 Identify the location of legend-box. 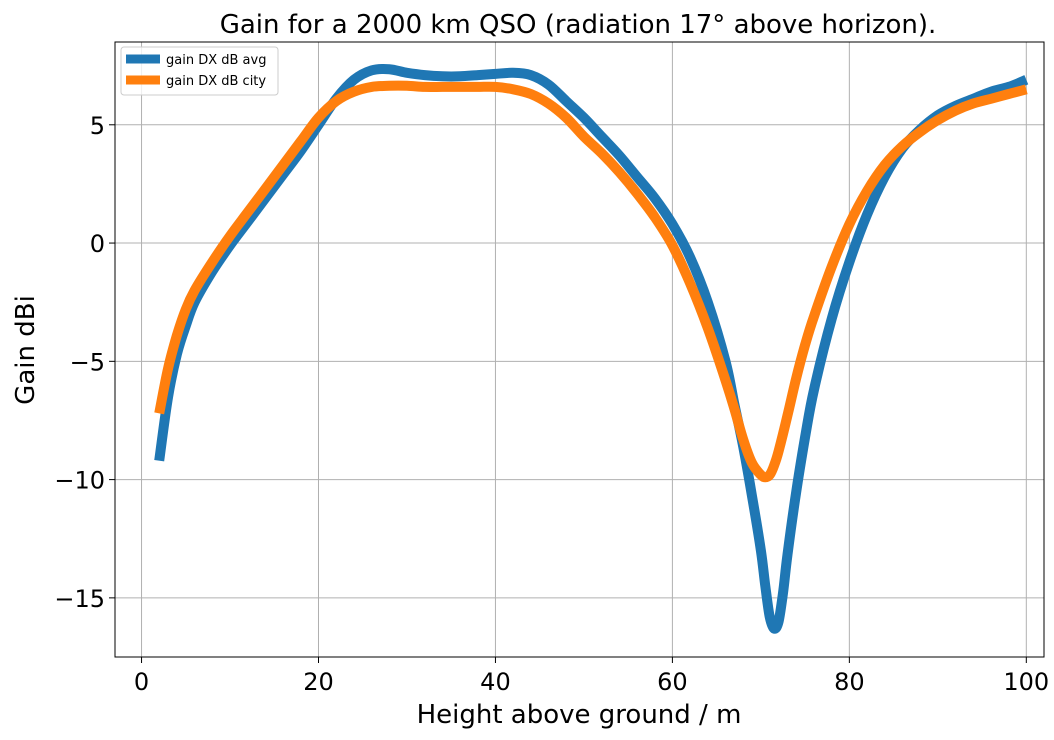
(199, 71).